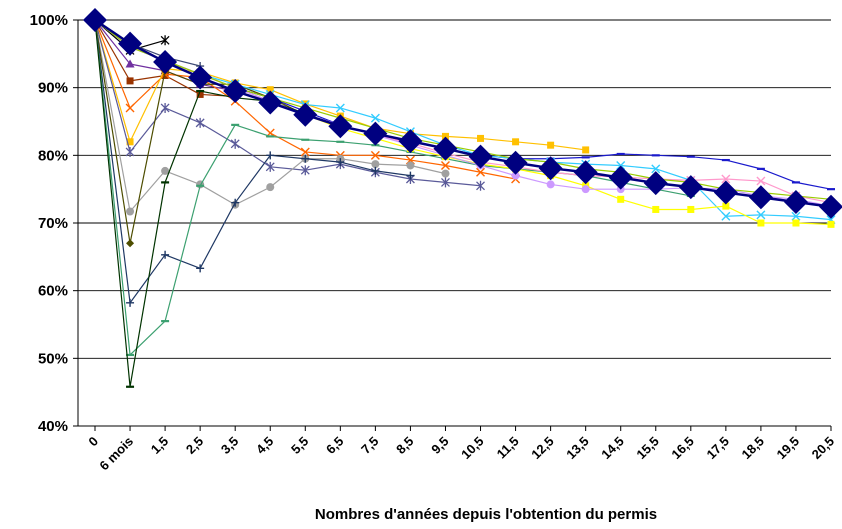  I want to click on x-tick-label: 7,5, so click(369, 445).